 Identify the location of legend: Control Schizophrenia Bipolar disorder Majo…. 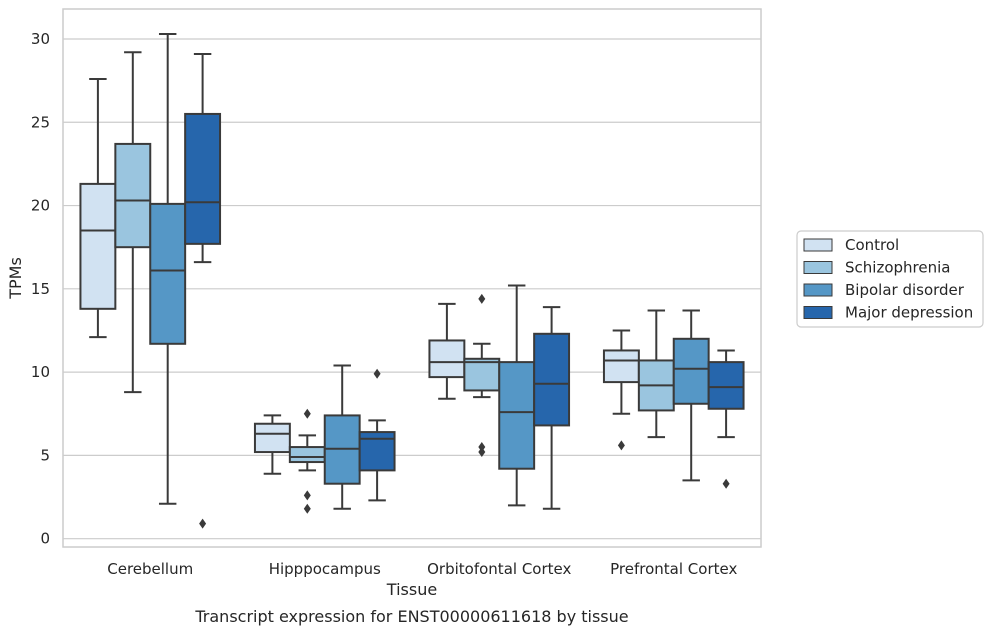
(890, 279).